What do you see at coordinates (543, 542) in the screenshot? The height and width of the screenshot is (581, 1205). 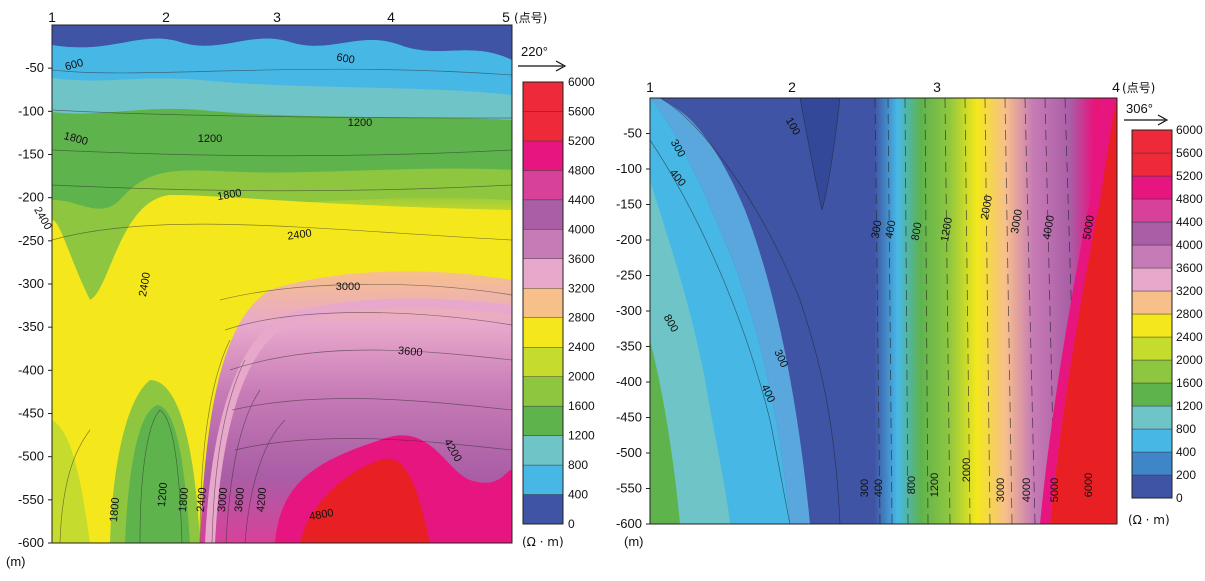 I see `left-colorbar-unit: (Ω · m)` at bounding box center [543, 542].